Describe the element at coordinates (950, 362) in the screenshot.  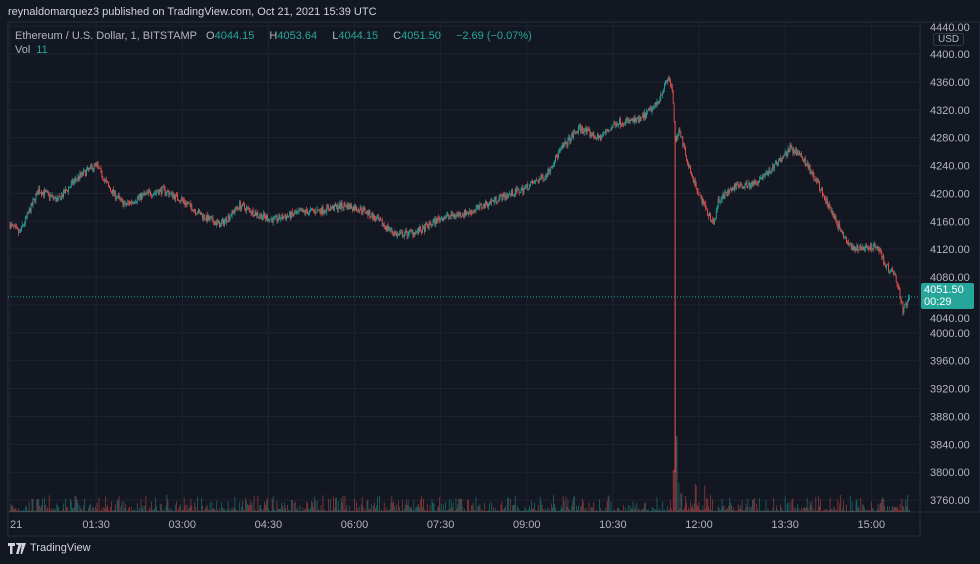
I see `y-tick-label: 3960.00` at that location.